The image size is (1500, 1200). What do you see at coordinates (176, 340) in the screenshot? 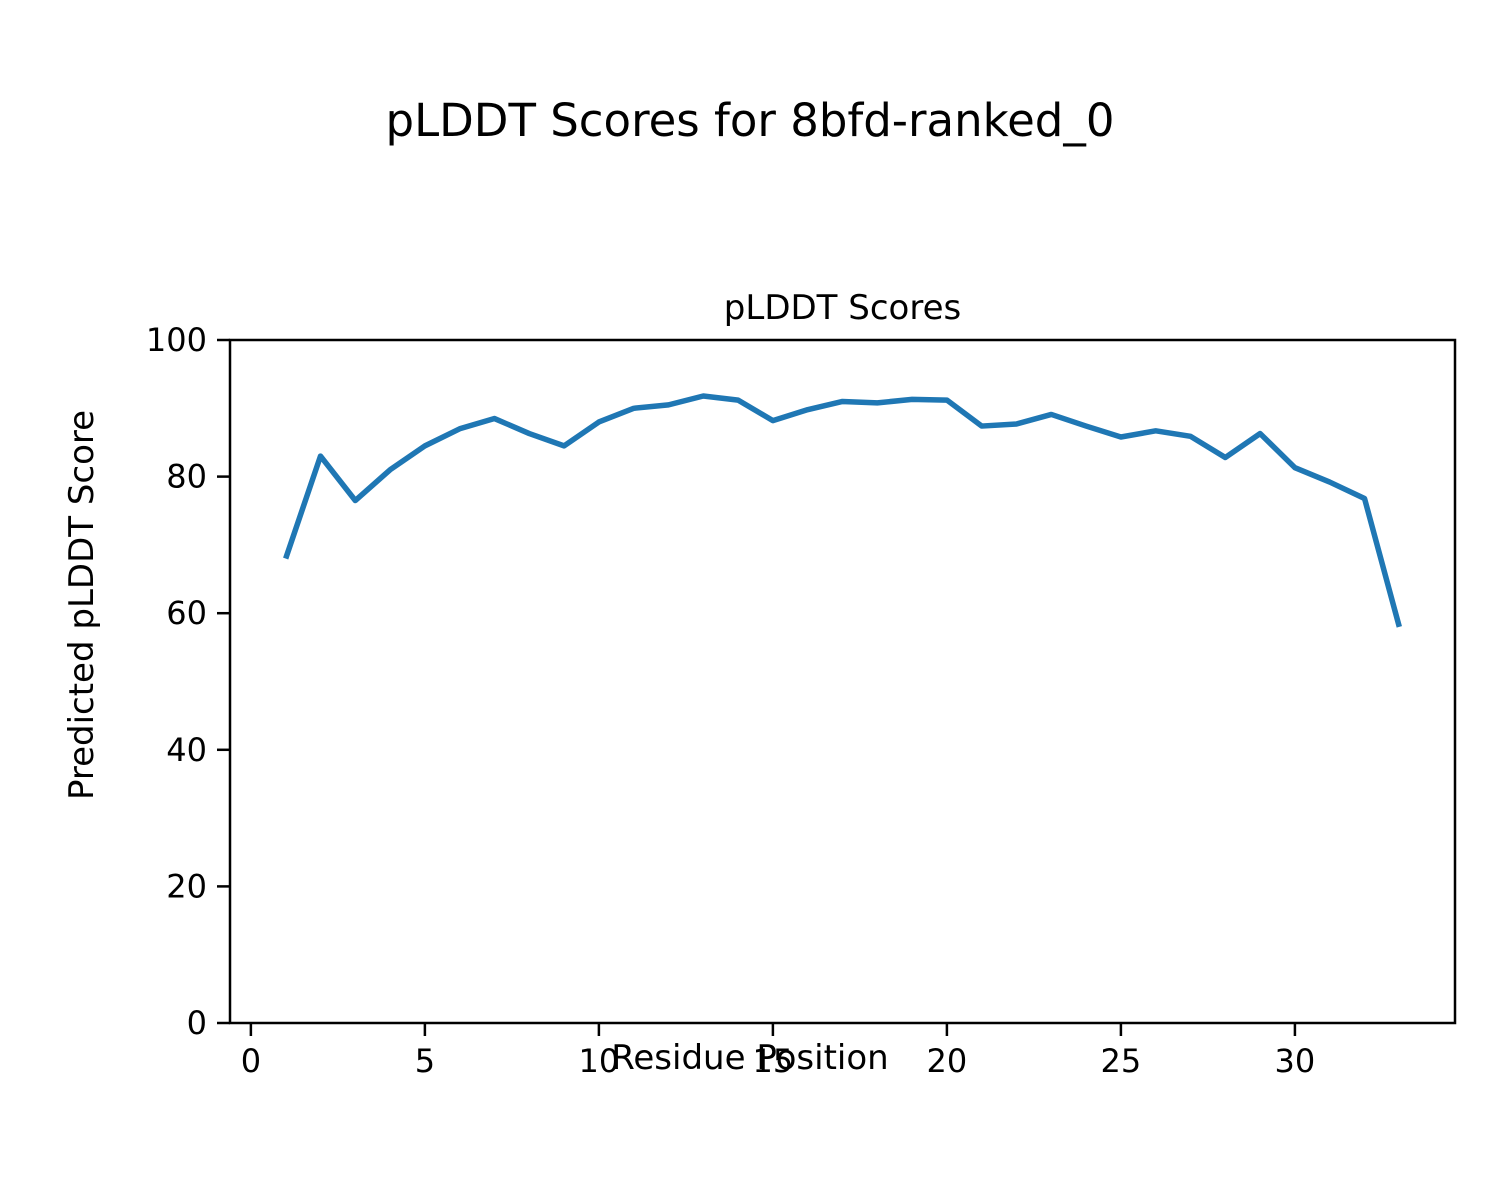
I see `y-tick-label: 100` at bounding box center [176, 340].